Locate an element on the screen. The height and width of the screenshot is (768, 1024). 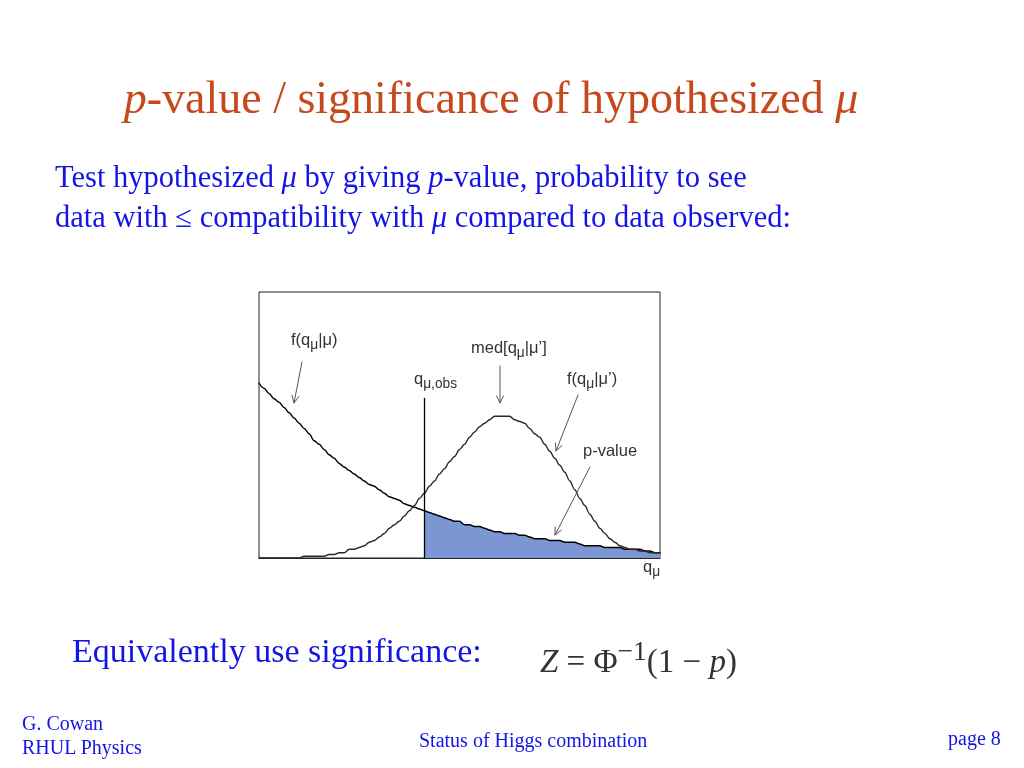
annotation: q$_{μ,obs}$ is located at coordinates (436, 381).